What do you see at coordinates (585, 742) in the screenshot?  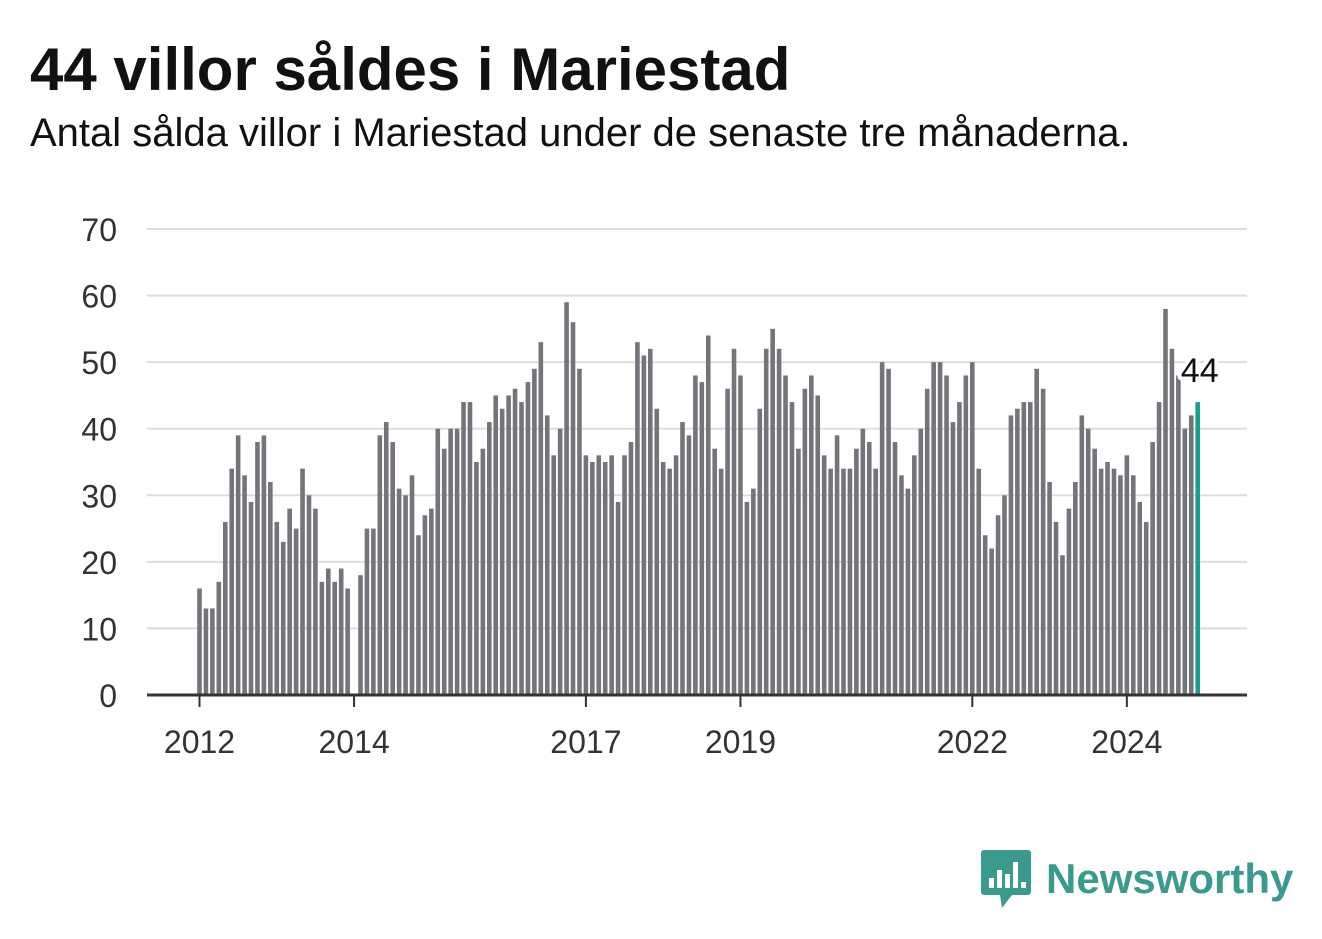 I see `x-tick-label: 2017` at bounding box center [585, 742].